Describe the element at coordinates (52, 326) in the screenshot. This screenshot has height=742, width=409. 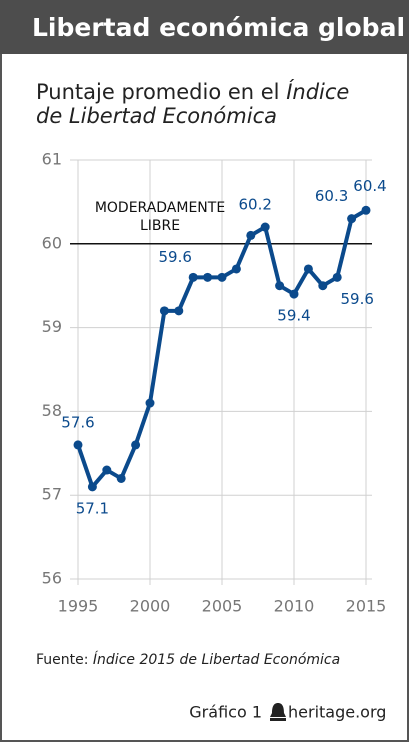
I see `y-tick-label: 59` at that location.